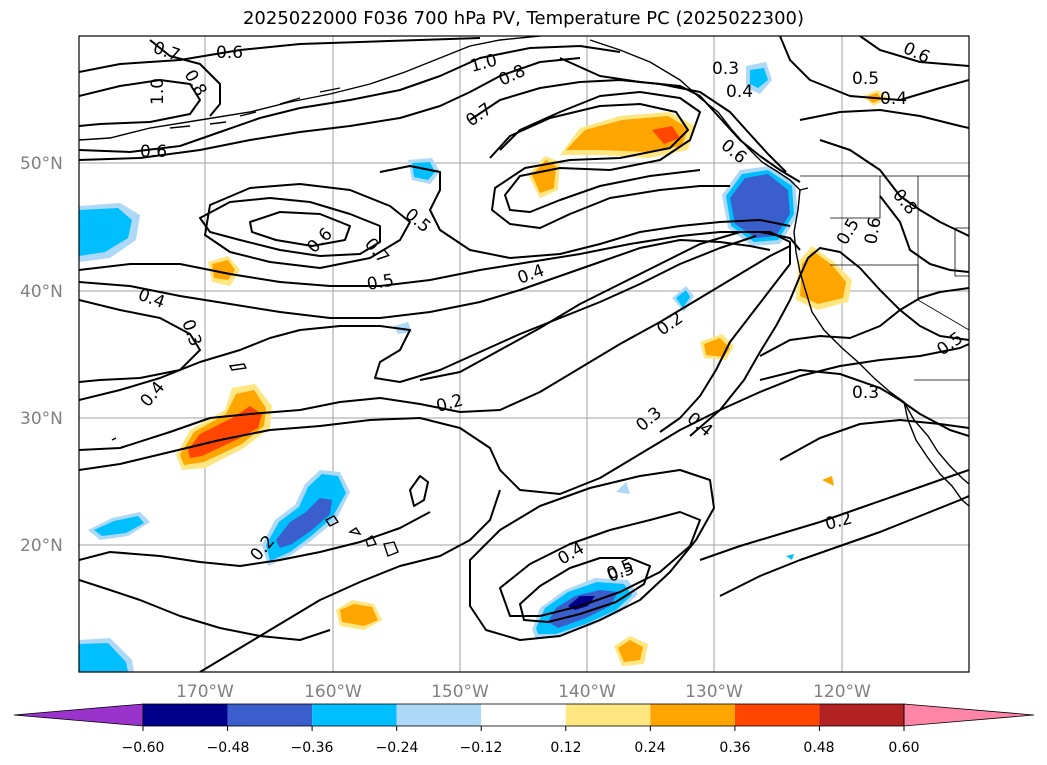 The image size is (1047, 765). I want to click on hawaii-islands, so click(361, 536).